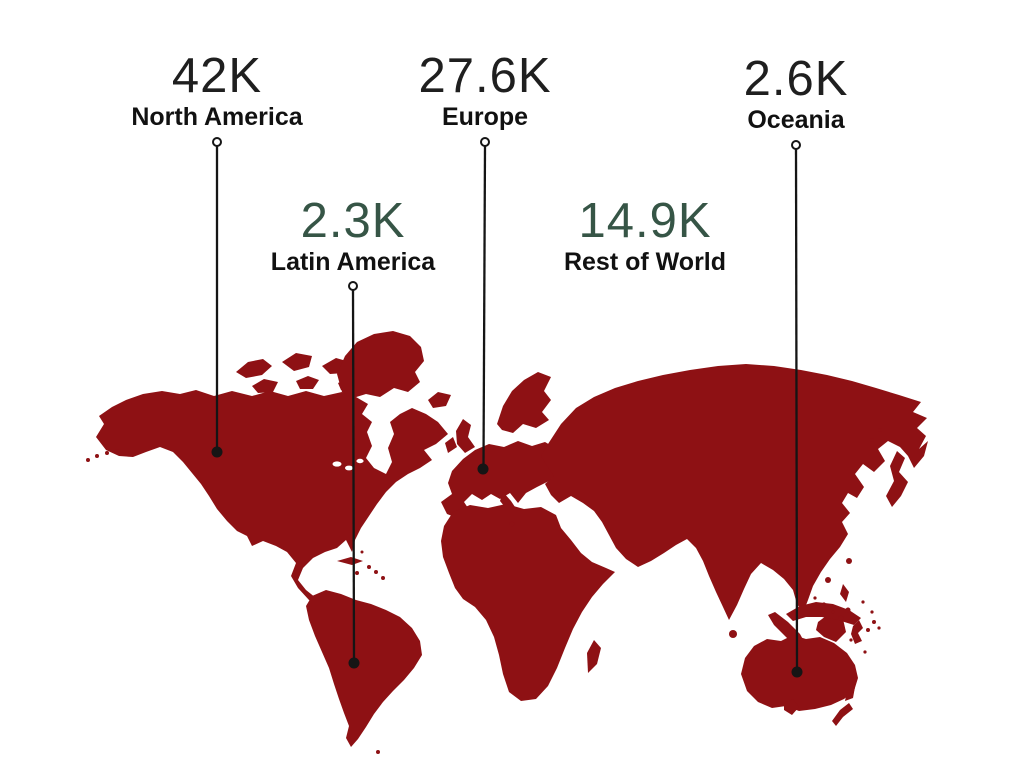  I want to click on great-lakes, so click(348, 464).